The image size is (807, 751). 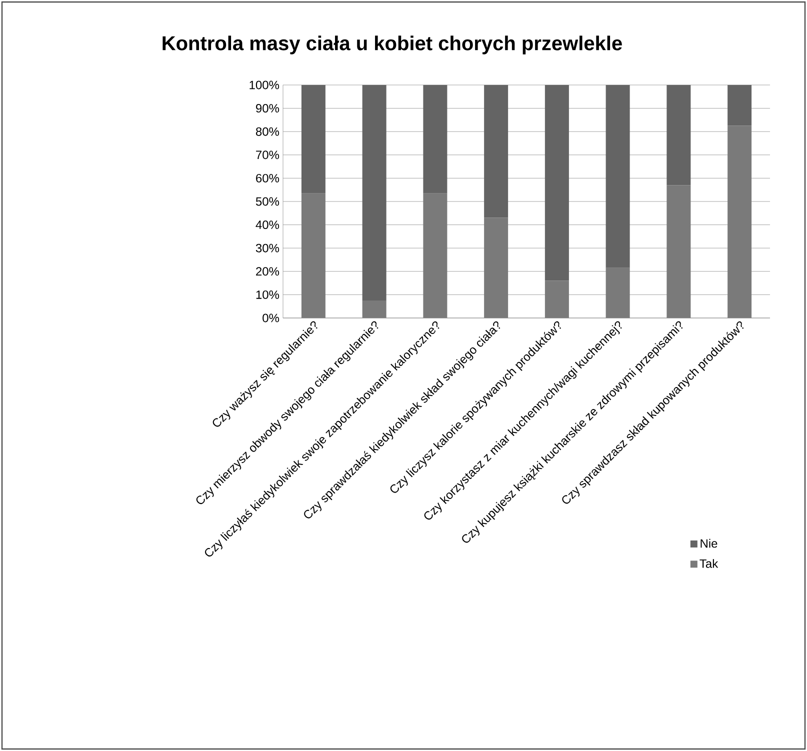 I want to click on legend-label: Nie, so click(x=709, y=543).